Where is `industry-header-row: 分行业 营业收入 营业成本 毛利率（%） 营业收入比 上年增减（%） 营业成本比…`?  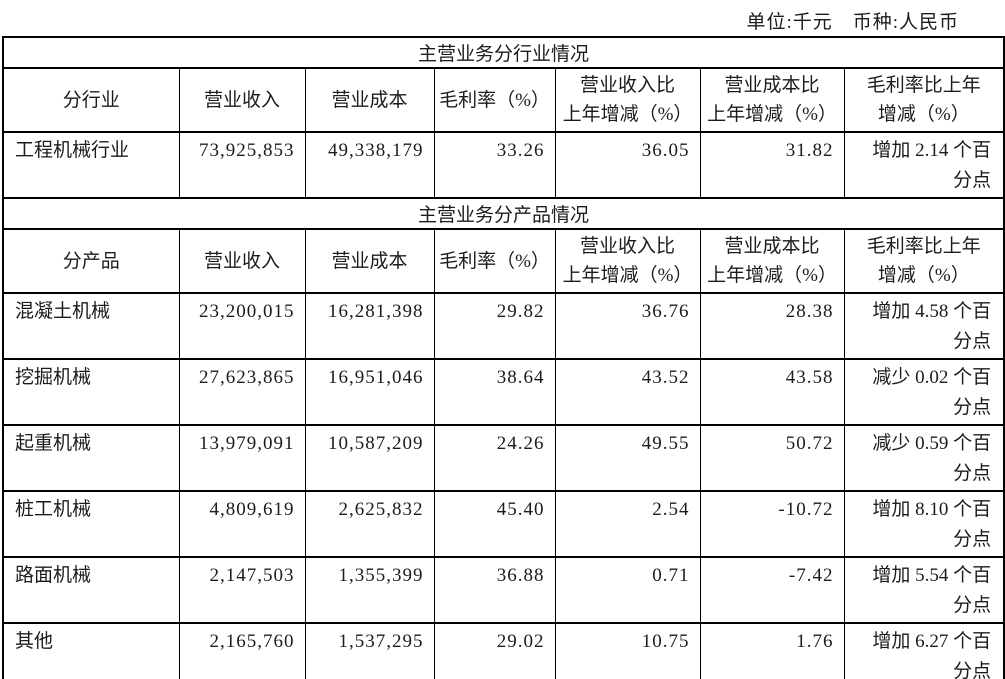
industry-header-row: 分行业 营业收入 营业成本 毛利率（%） 营业收入比 上年增减（%） 营业成本比… is located at coordinates (503, 100).